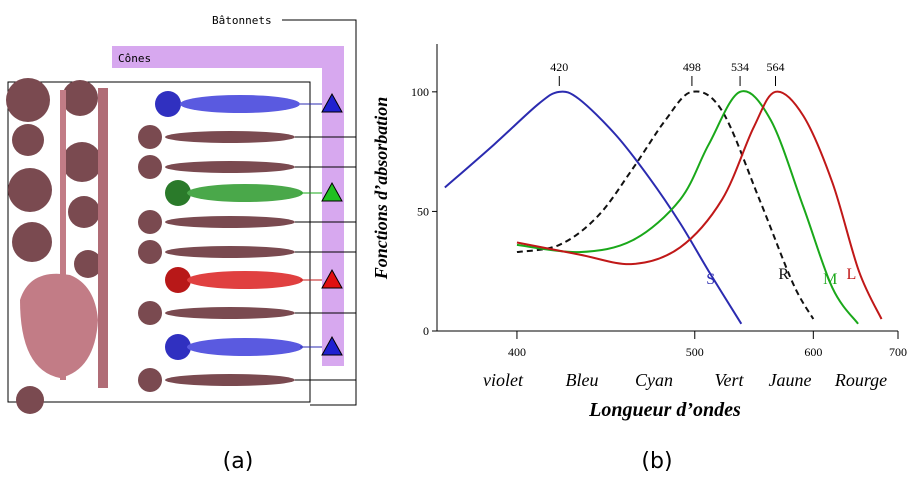  Describe the element at coordinates (775, 67) in the screenshot. I see `peak-label: 564` at that location.